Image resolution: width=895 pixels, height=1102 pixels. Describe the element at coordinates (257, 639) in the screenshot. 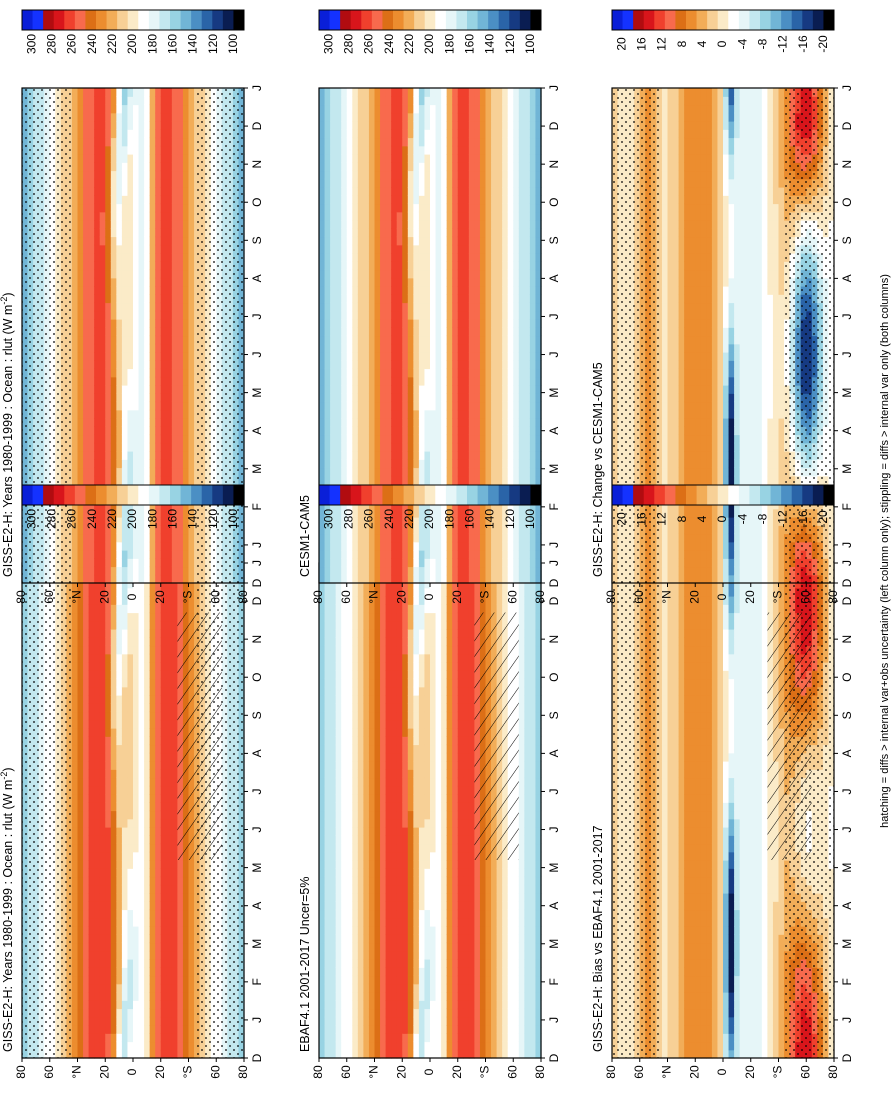

I see `month-tick-label: N` at that location.